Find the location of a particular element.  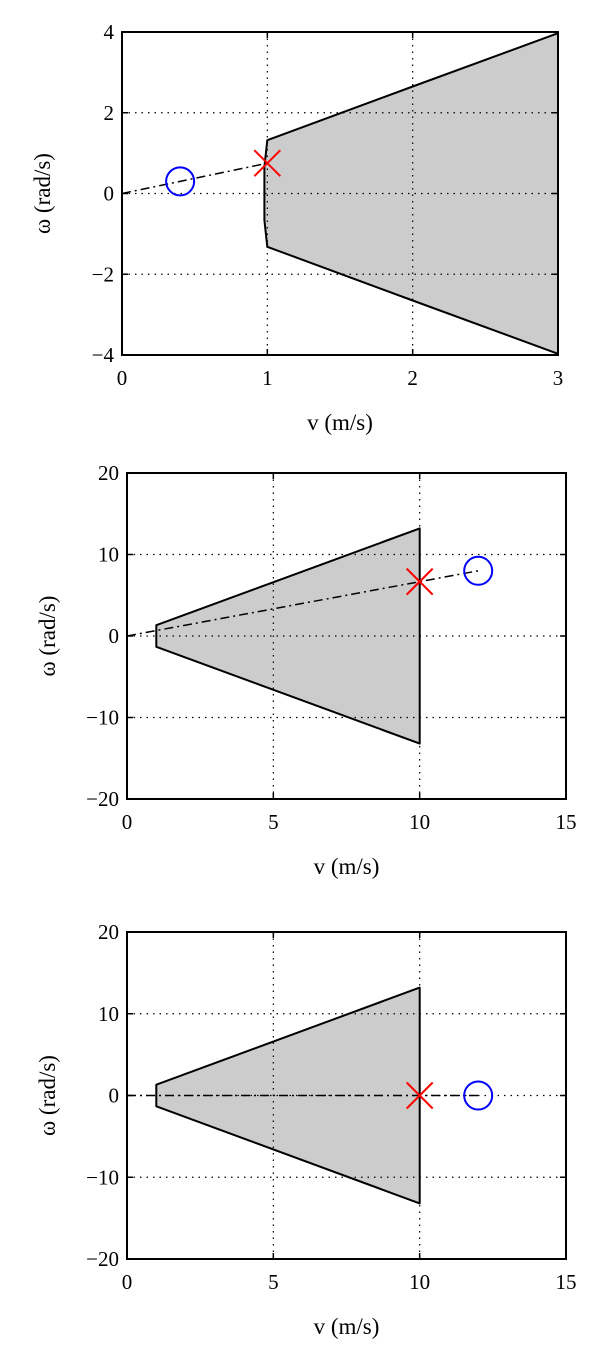

x-tick-label: 1 is located at coordinates (267, 378).